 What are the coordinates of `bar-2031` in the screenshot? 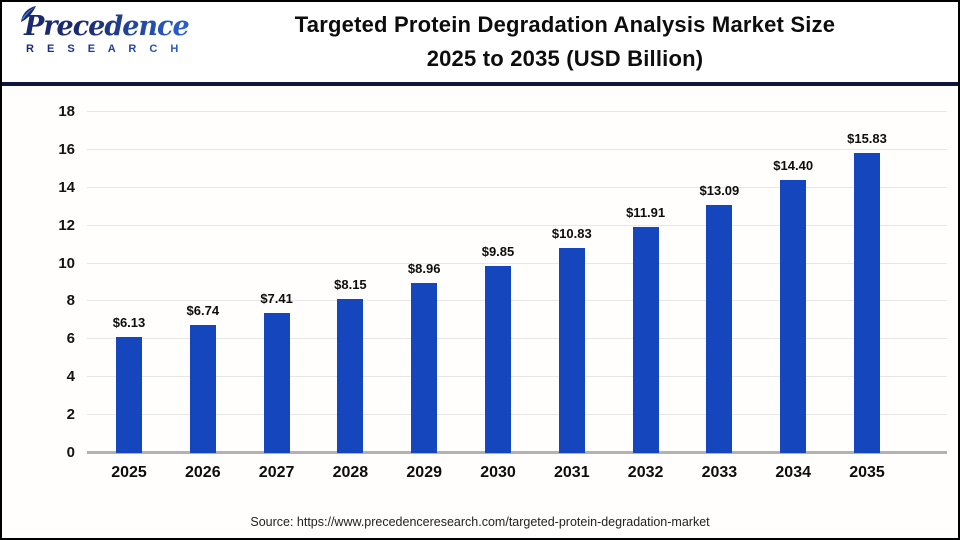 It's located at (571, 350).